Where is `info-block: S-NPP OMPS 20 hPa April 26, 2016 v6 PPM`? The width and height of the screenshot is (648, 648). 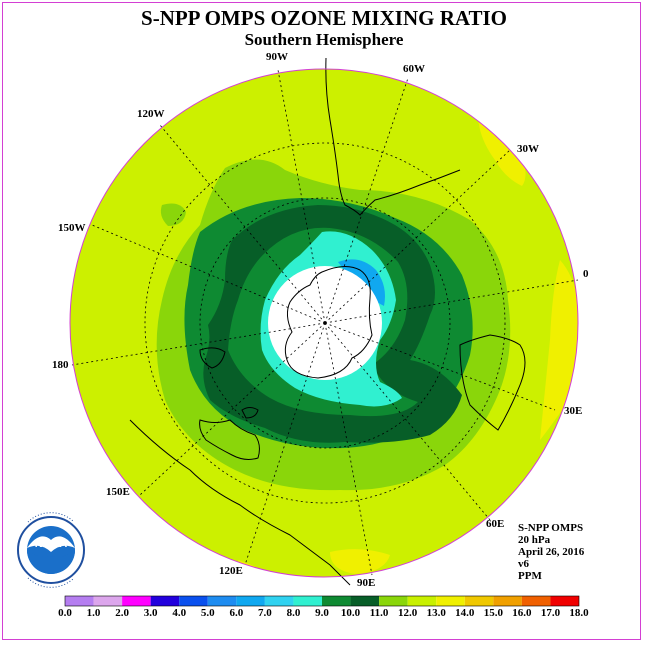
info-block: S-NPP OMPS 20 hPa April 26, 2016 v6 PPM is located at coordinates (551, 552).